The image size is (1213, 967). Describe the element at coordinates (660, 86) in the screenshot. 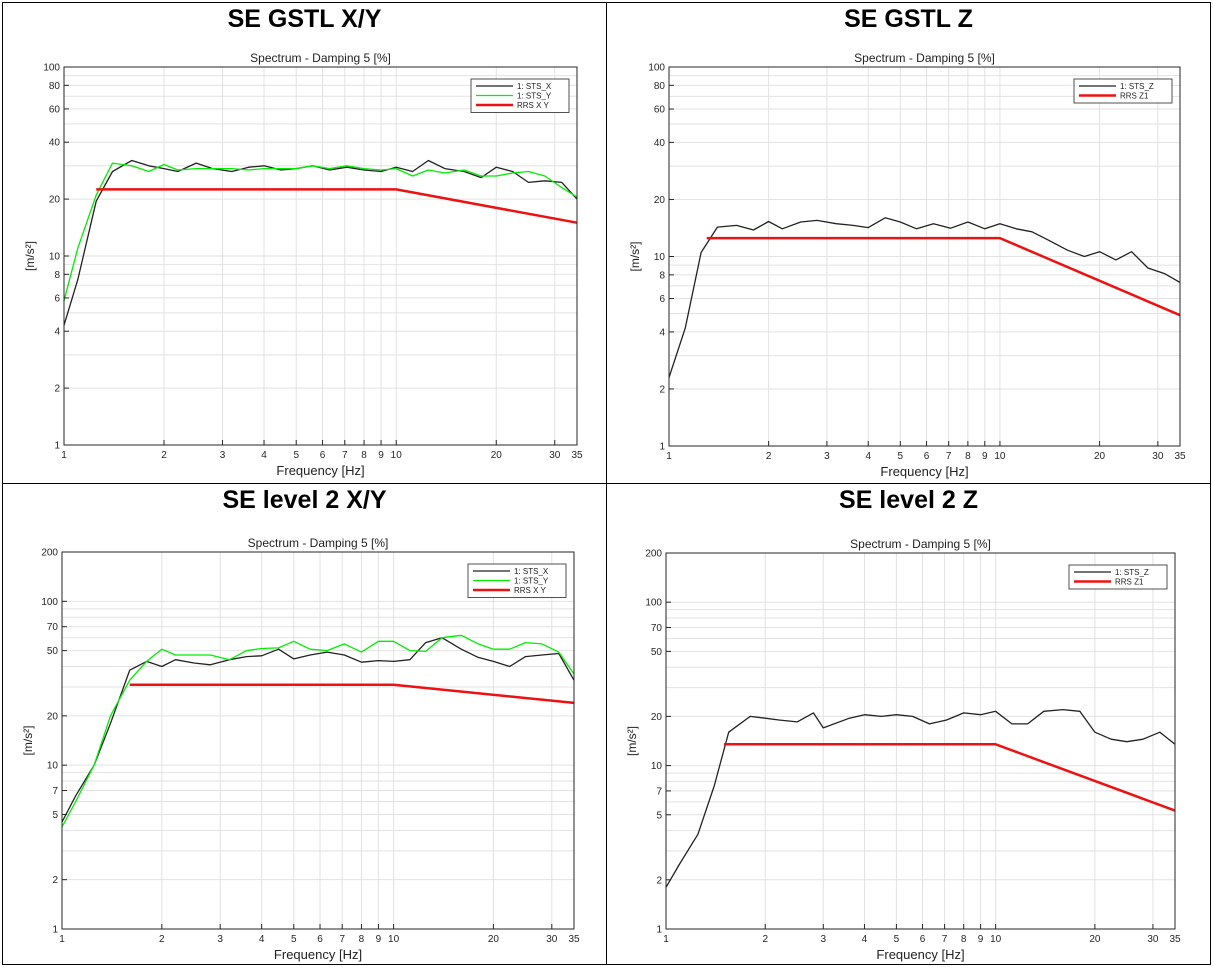

I see `y-tick-label: 80` at that location.